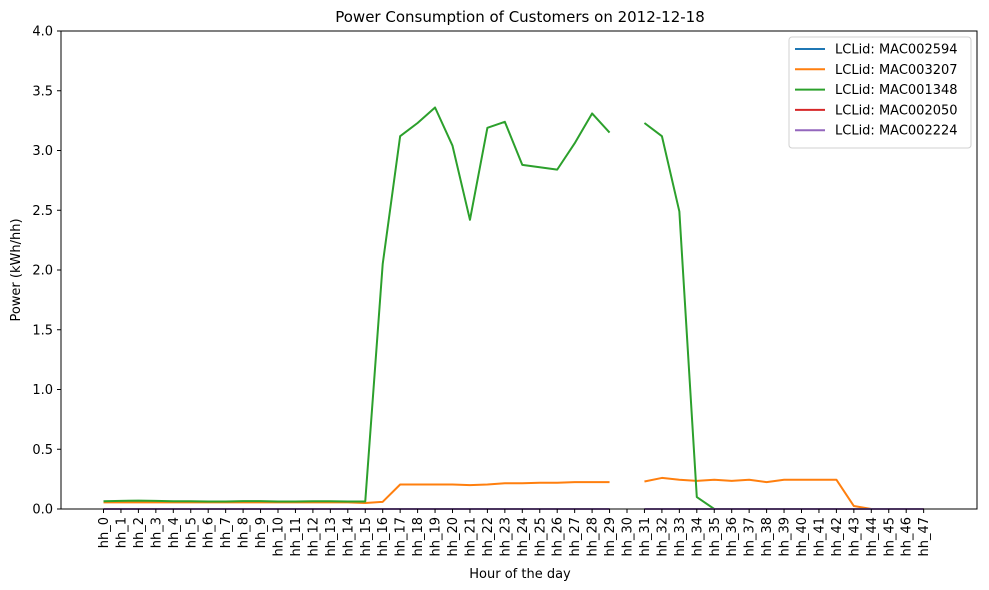 The height and width of the screenshot is (590, 989). I want to click on x-tick-label: hh_38, so click(767, 537).